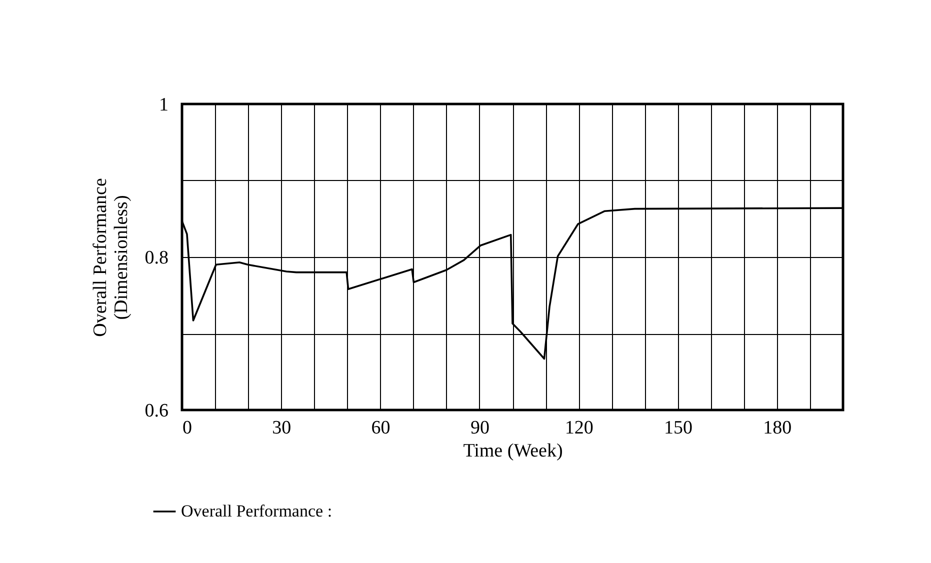  I want to click on x-tick-label: 150, so click(678, 428).